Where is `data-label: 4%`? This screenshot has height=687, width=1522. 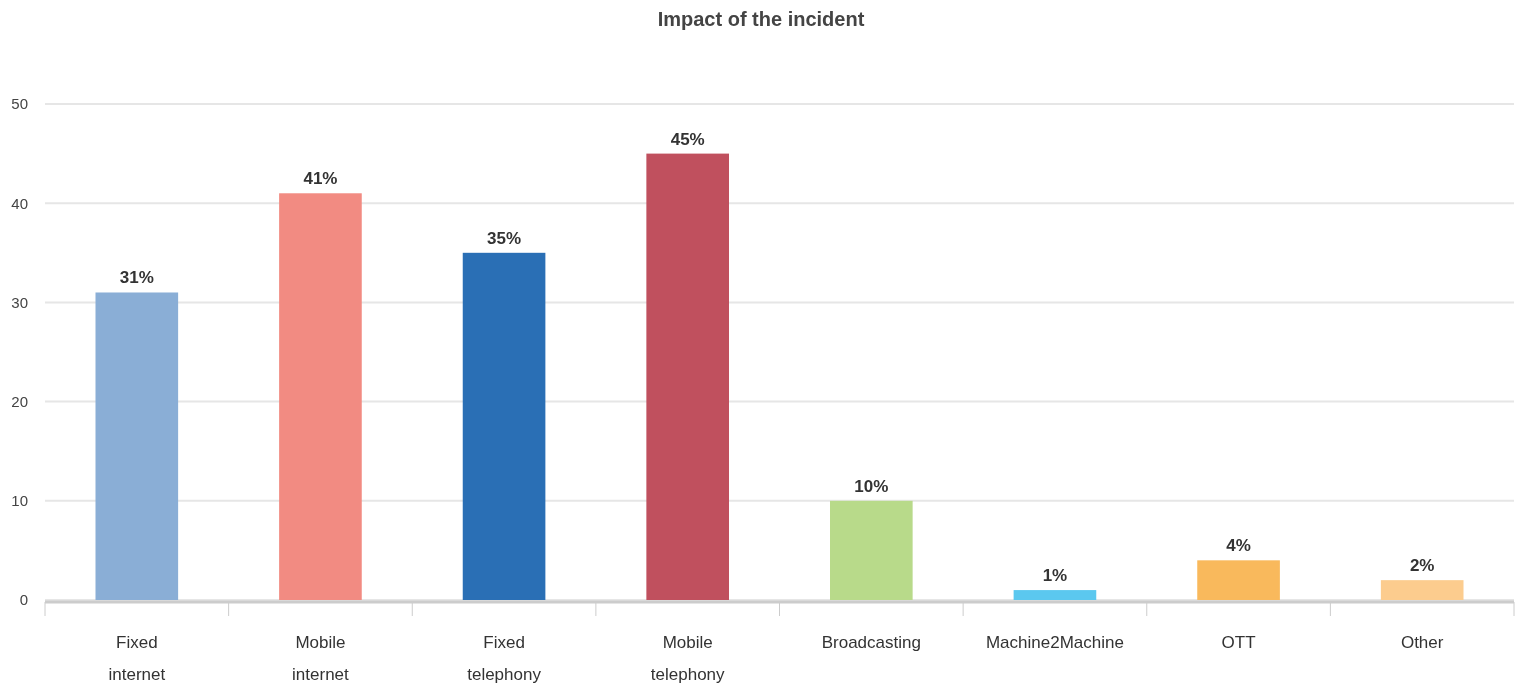
data-label: 4% is located at coordinates (1238, 546).